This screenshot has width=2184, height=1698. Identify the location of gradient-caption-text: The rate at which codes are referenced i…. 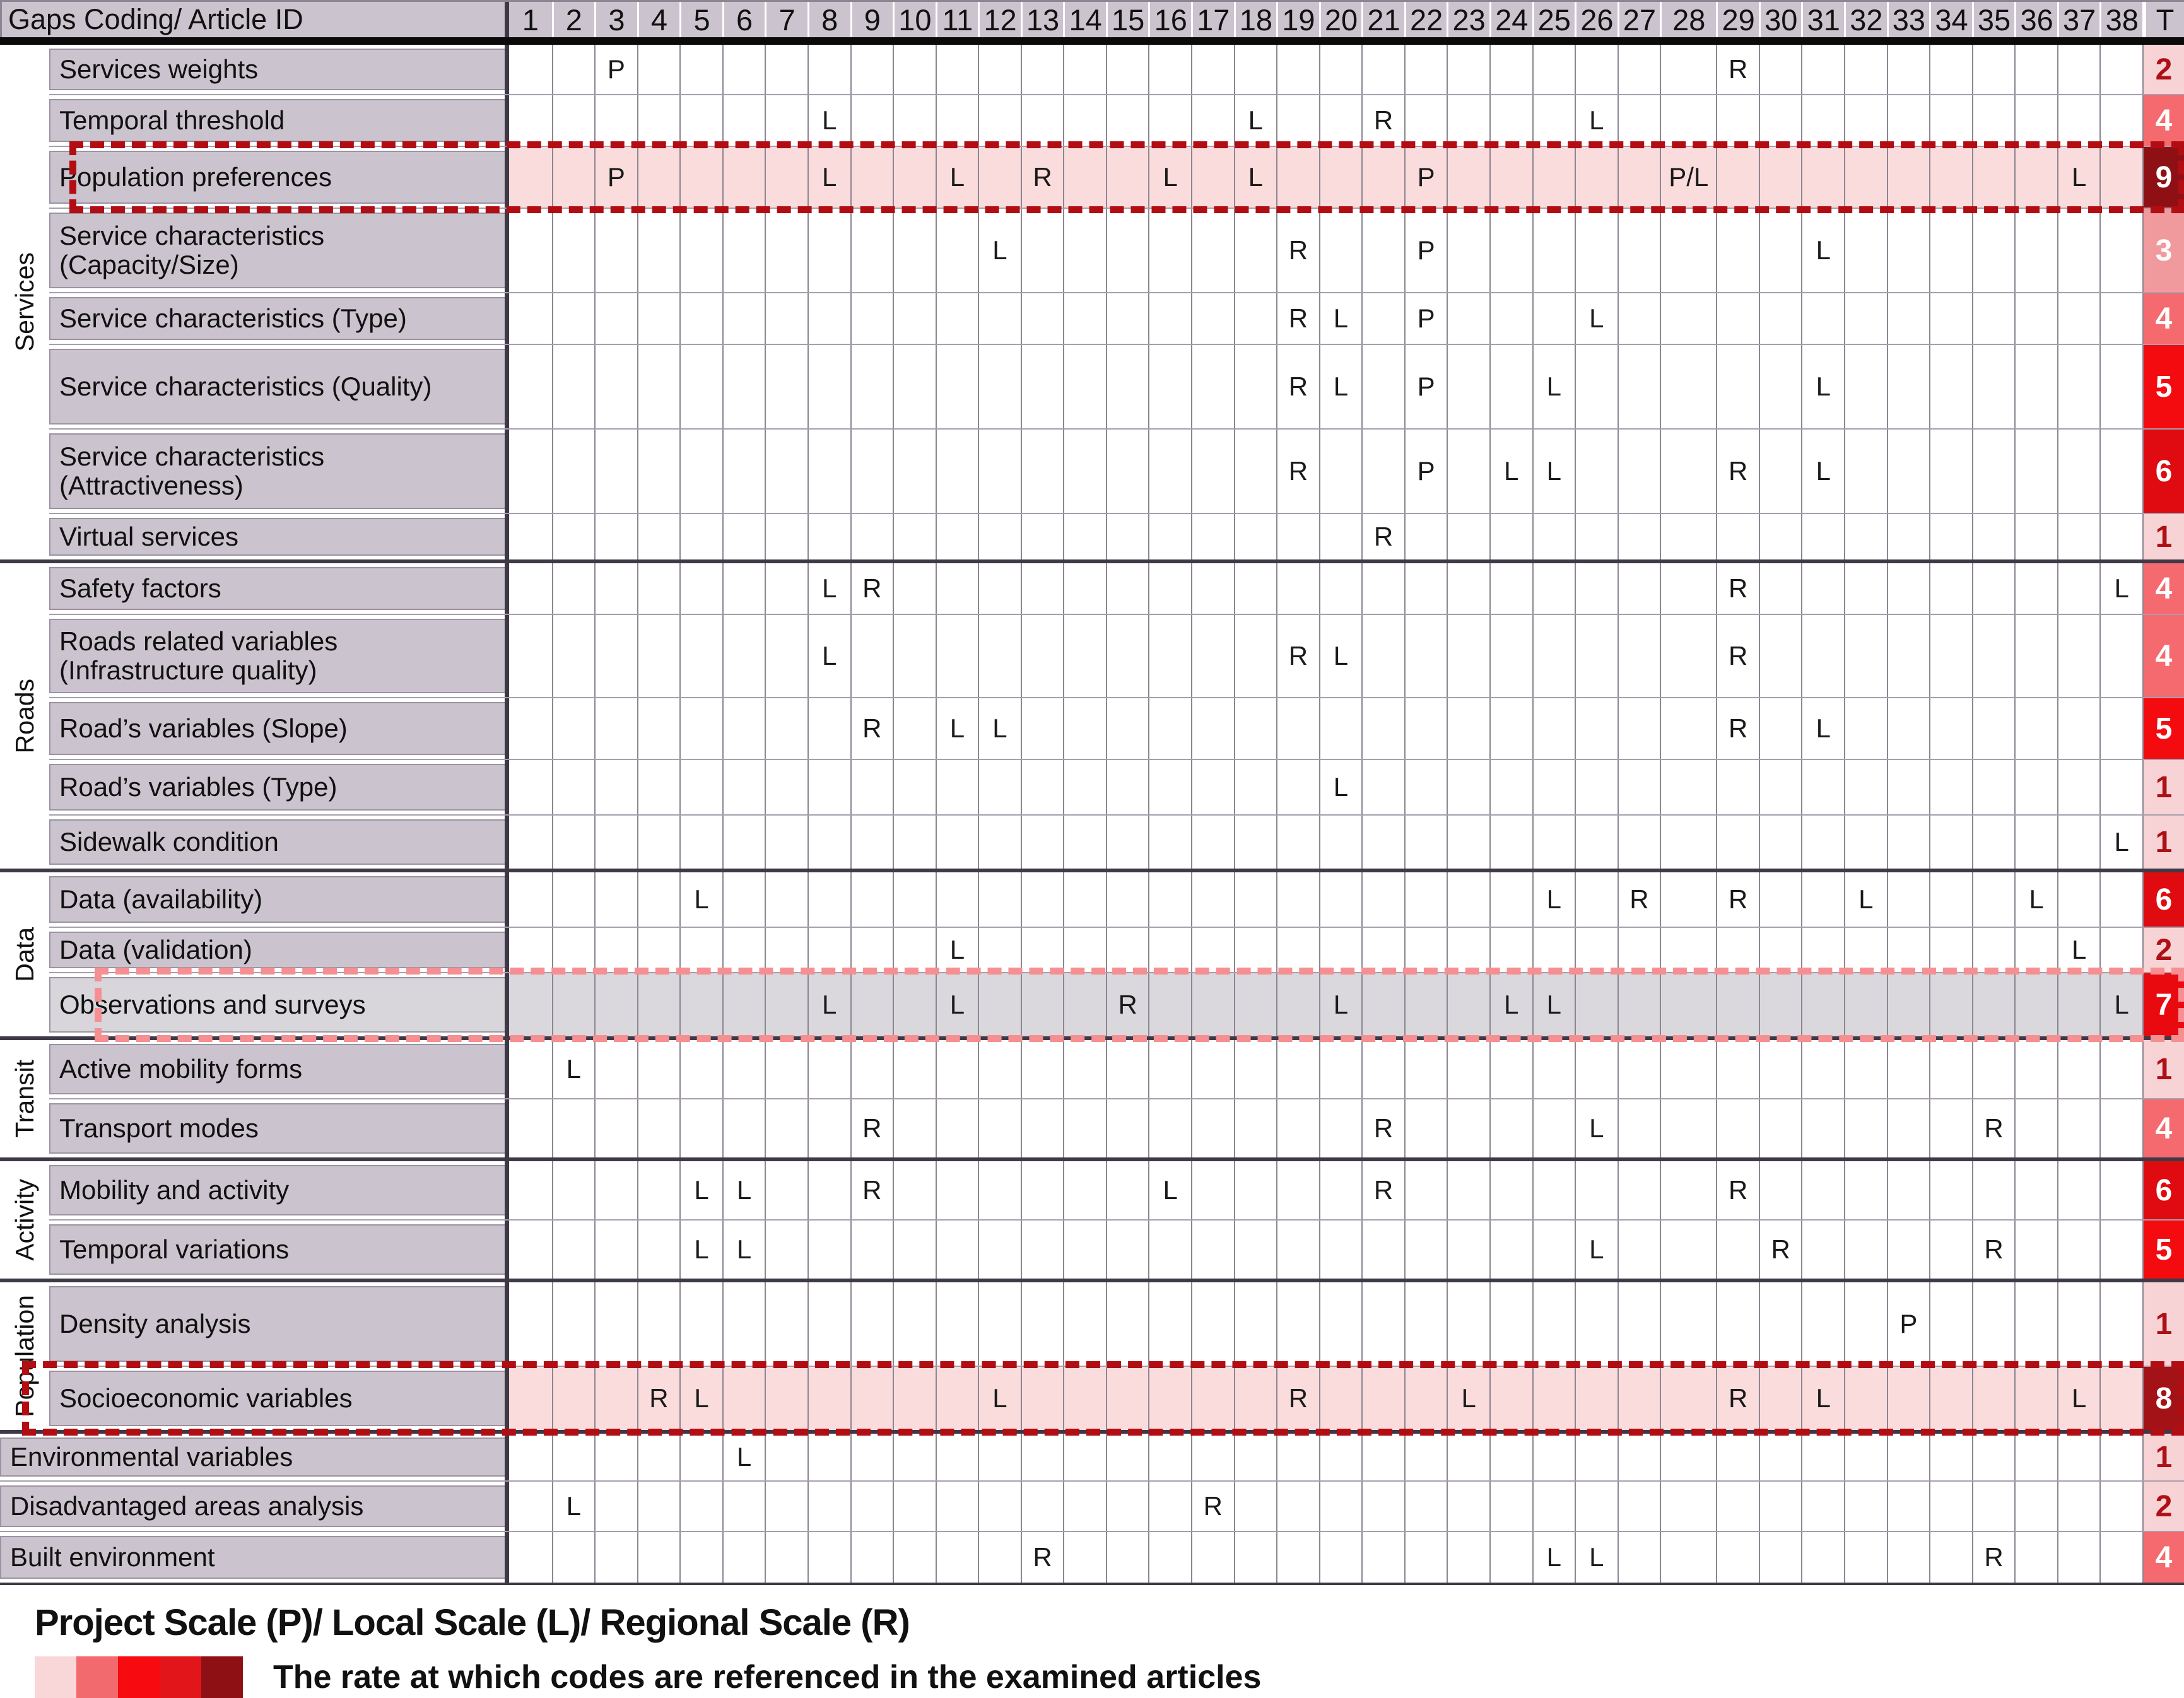
(767, 1677).